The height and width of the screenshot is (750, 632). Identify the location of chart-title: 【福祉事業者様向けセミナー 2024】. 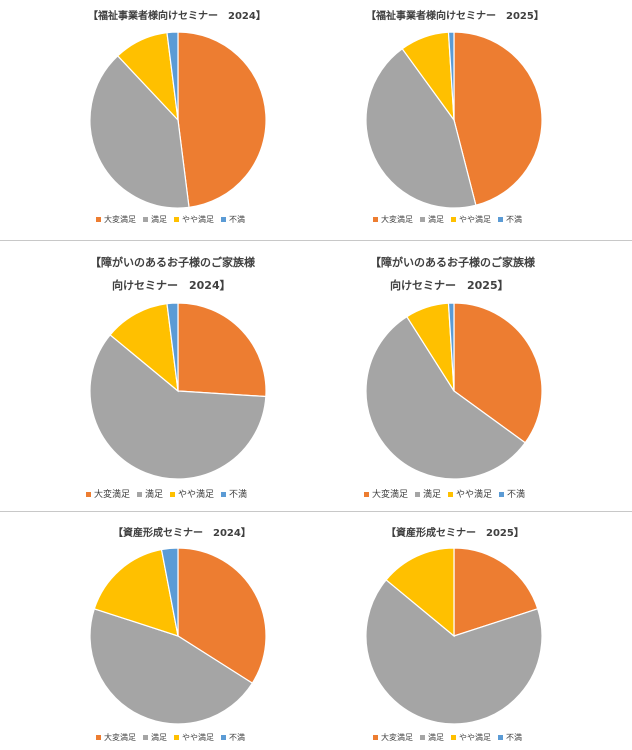
(177, 16).